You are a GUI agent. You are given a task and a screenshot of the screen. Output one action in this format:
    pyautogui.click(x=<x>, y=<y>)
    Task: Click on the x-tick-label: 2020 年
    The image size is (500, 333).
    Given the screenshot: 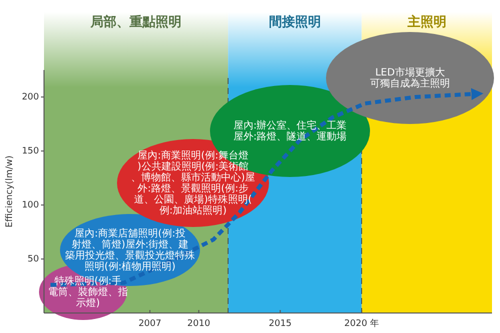 What is the action you would take?
    pyautogui.click(x=362, y=323)
    